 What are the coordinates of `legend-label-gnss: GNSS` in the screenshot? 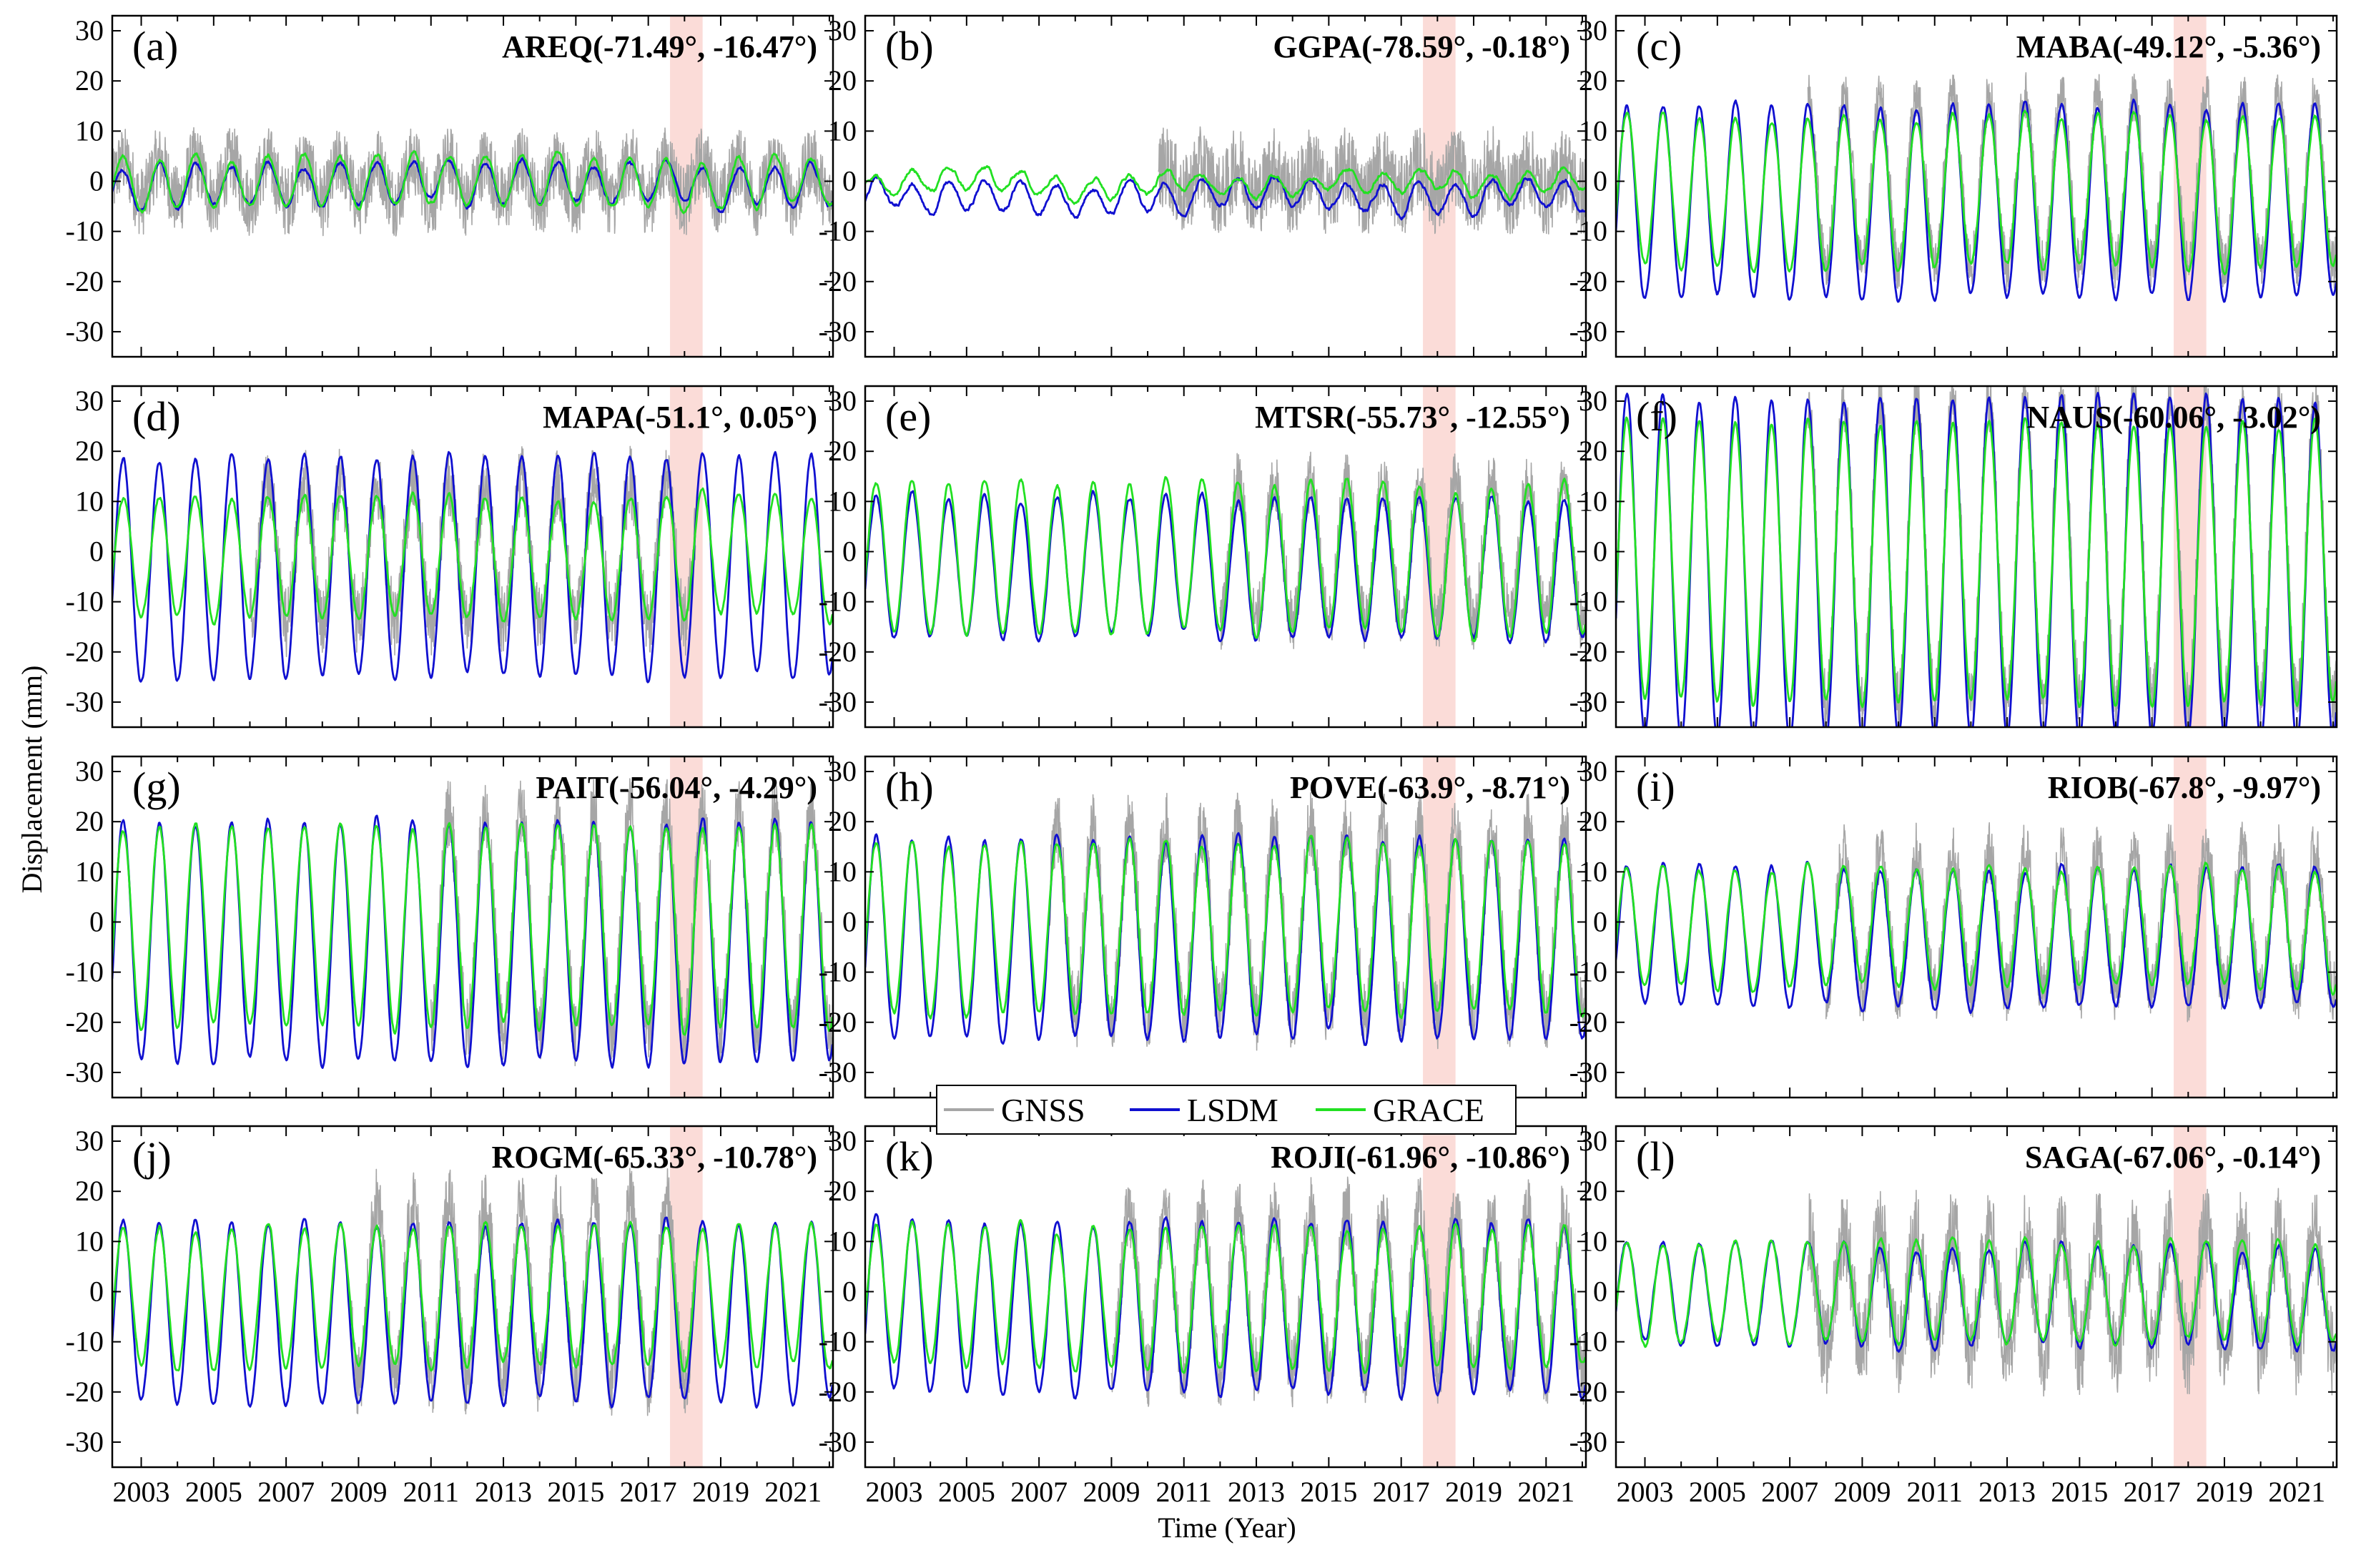 It's located at (1043, 1110).